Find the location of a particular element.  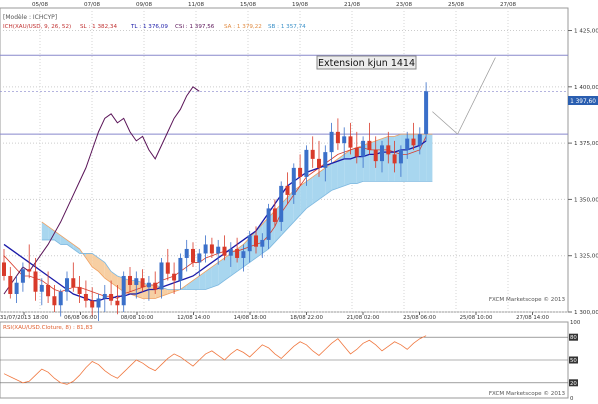

module-label: [Modèle : ICHCYP] is located at coordinates (30, 17).